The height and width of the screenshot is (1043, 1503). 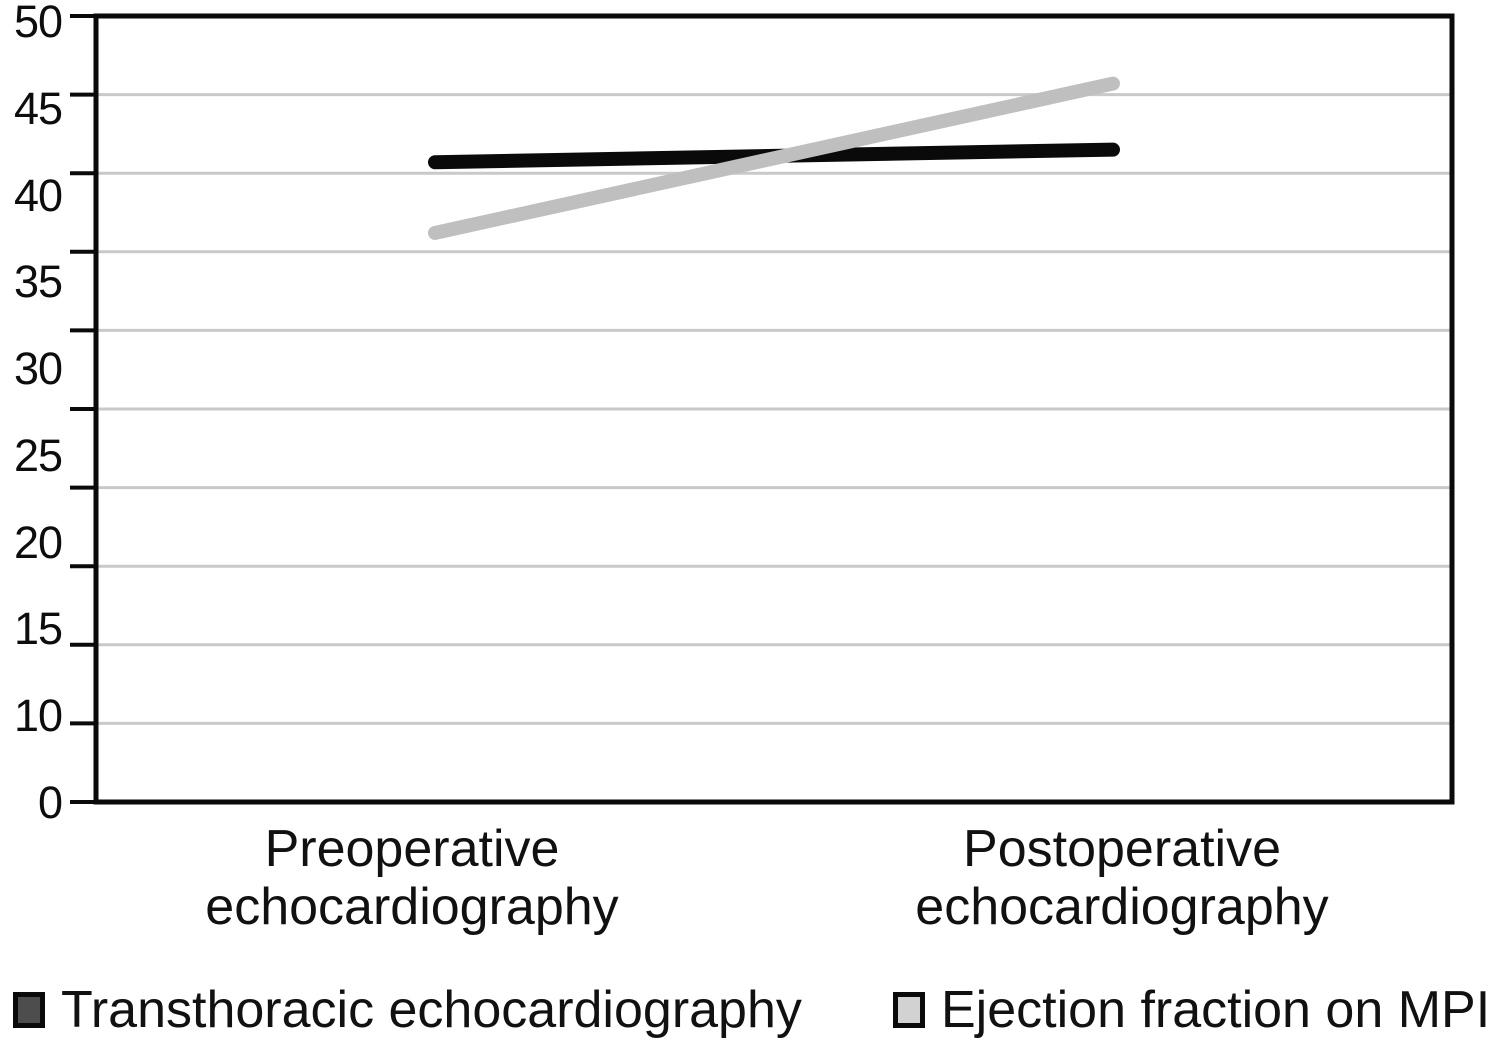 I want to click on legend-swatch-transthoracic-icon, so click(x=29, y=1010).